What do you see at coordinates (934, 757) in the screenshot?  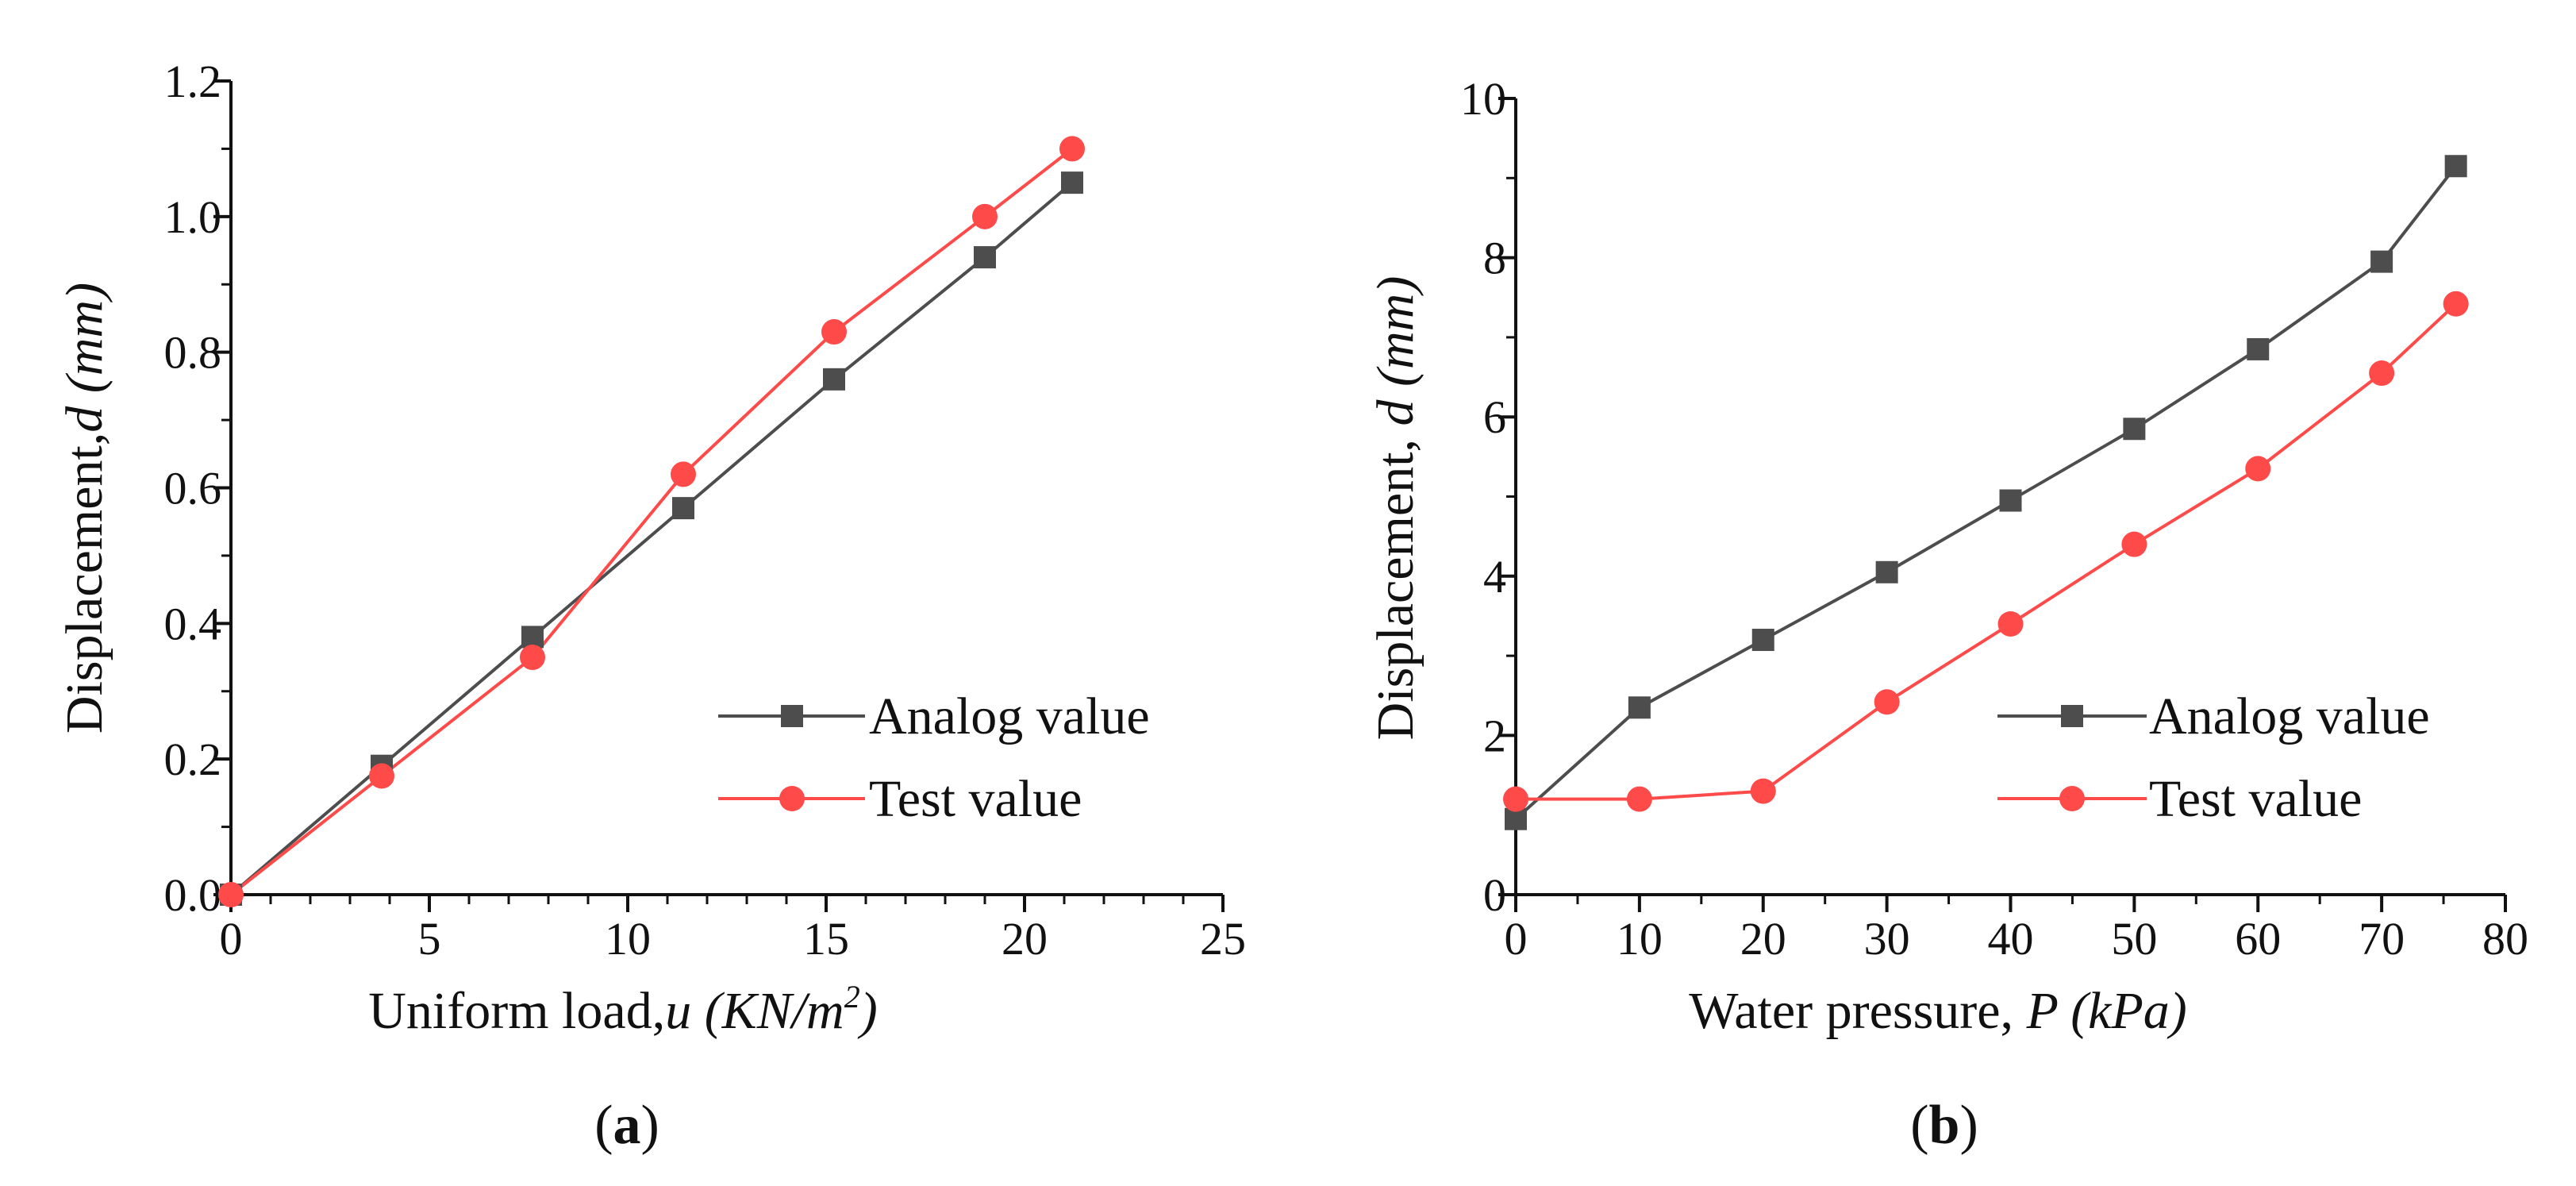 I see `chart-a-legend: Analog value Test value` at bounding box center [934, 757].